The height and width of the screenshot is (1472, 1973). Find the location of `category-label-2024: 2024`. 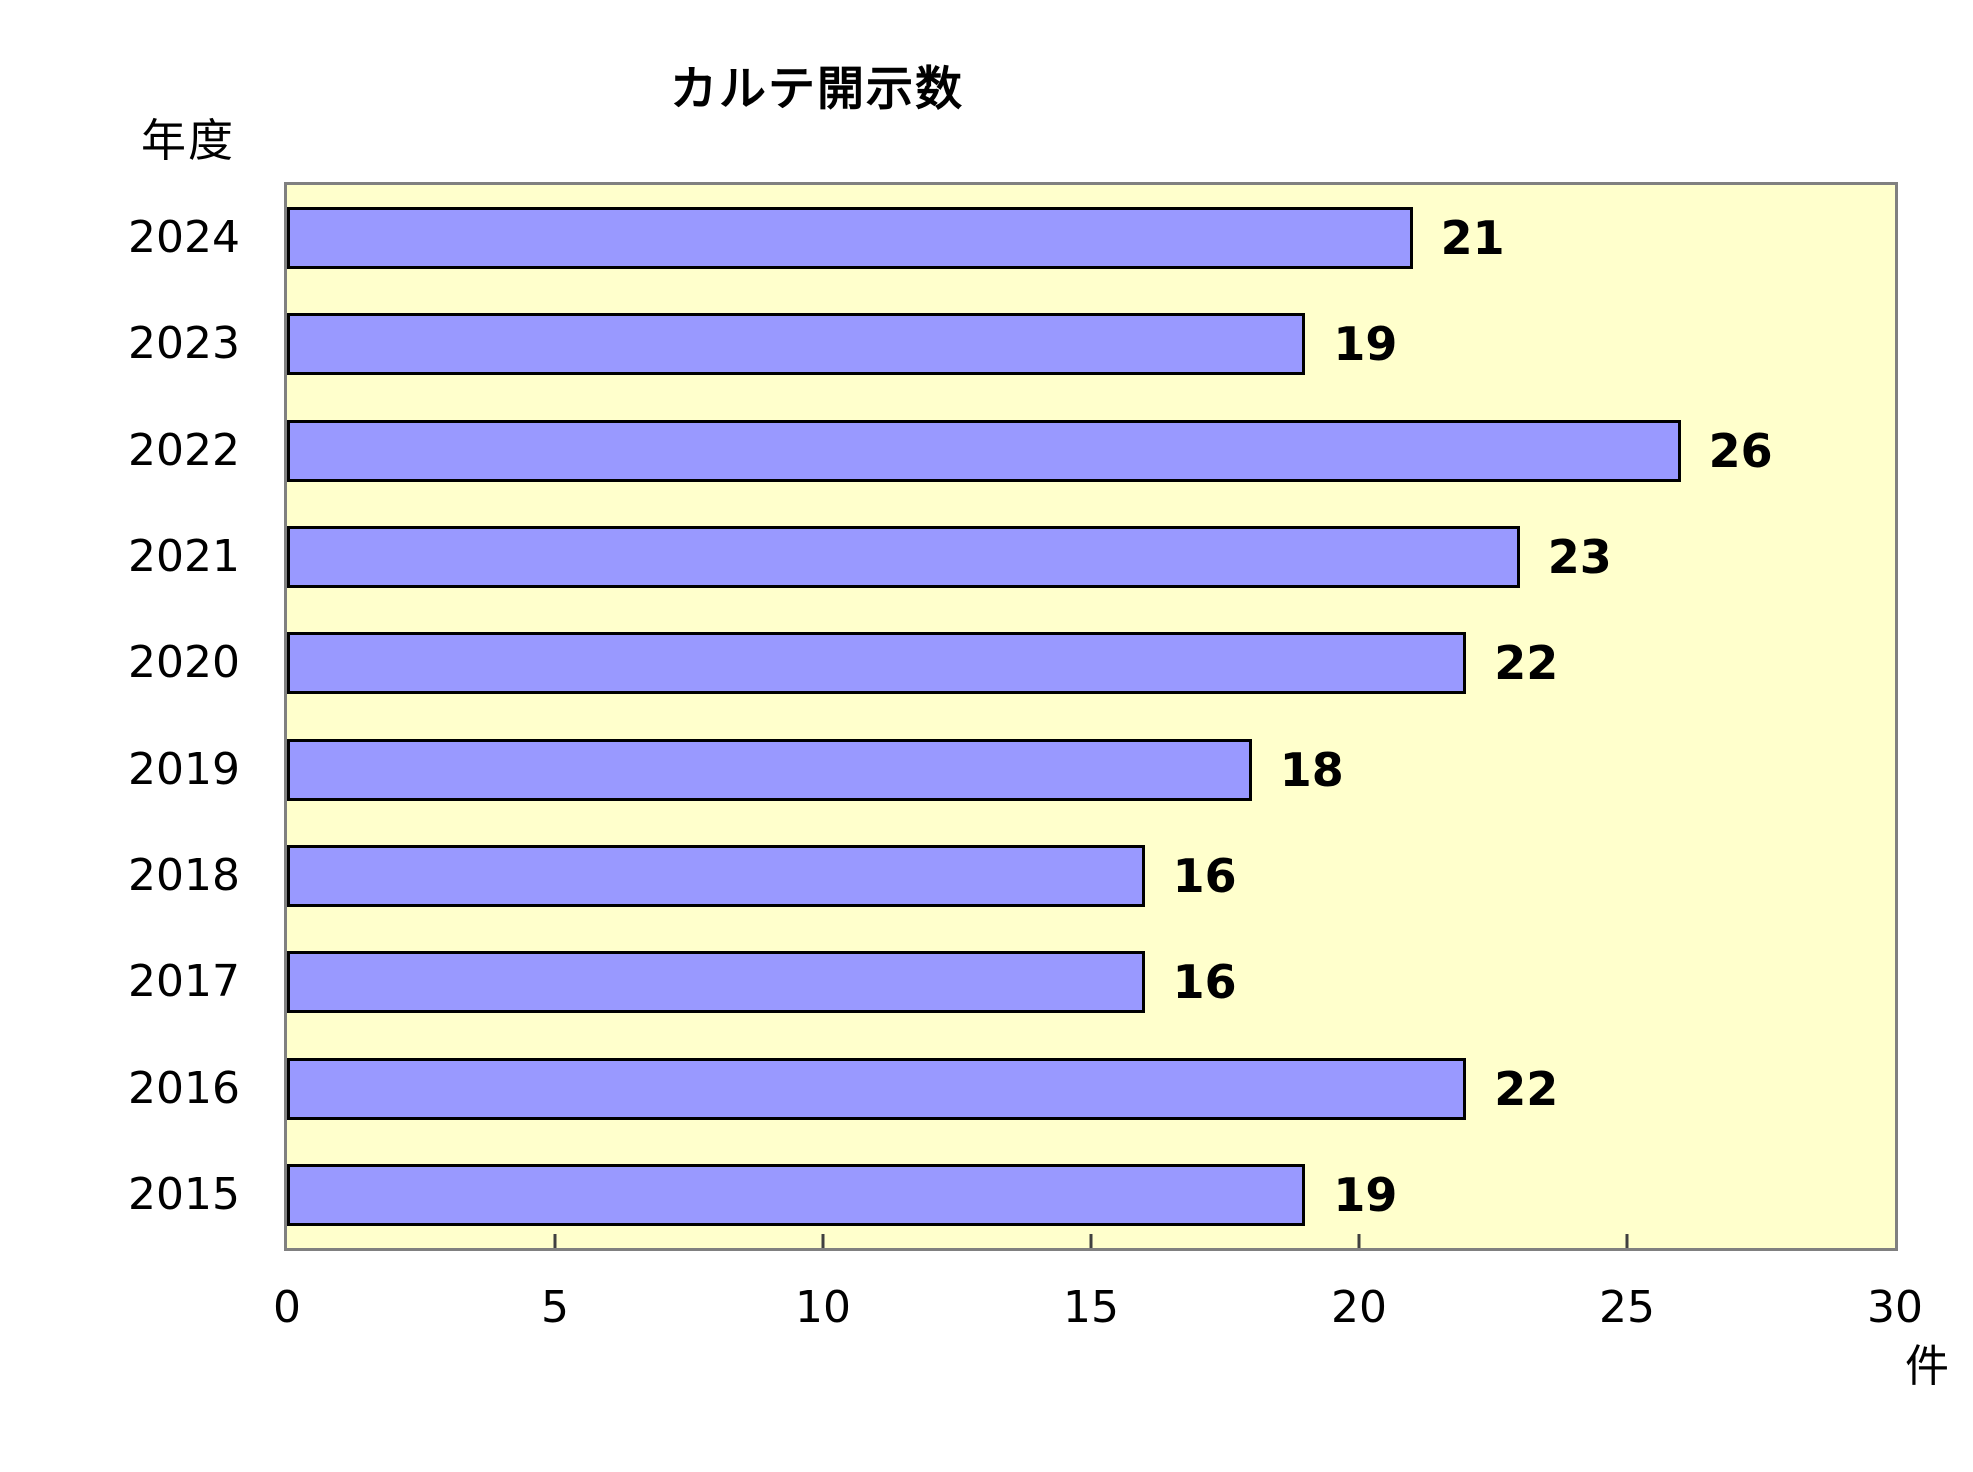

category-label-2024: 2024 is located at coordinates (184, 238).